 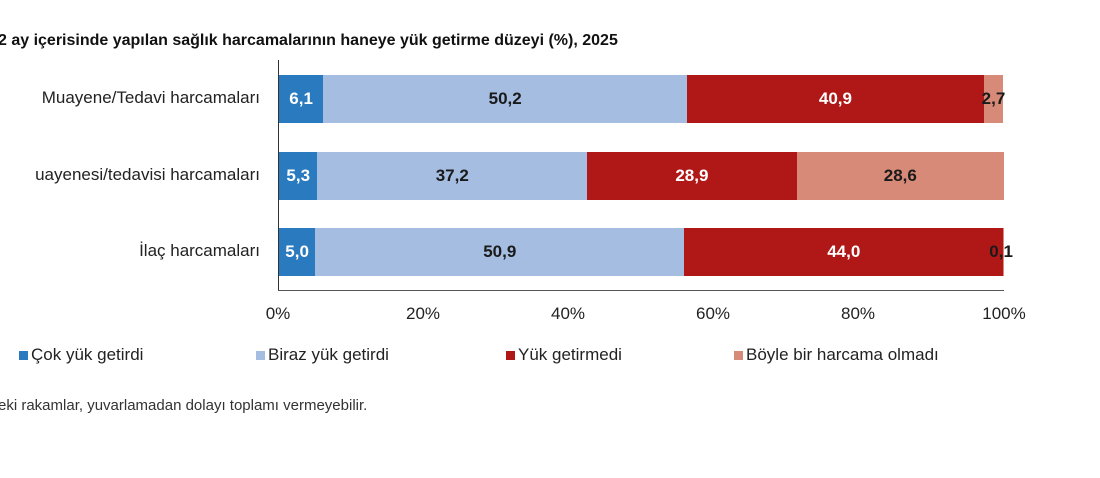 I want to click on bar-segment: 6,1, so click(x=301, y=99).